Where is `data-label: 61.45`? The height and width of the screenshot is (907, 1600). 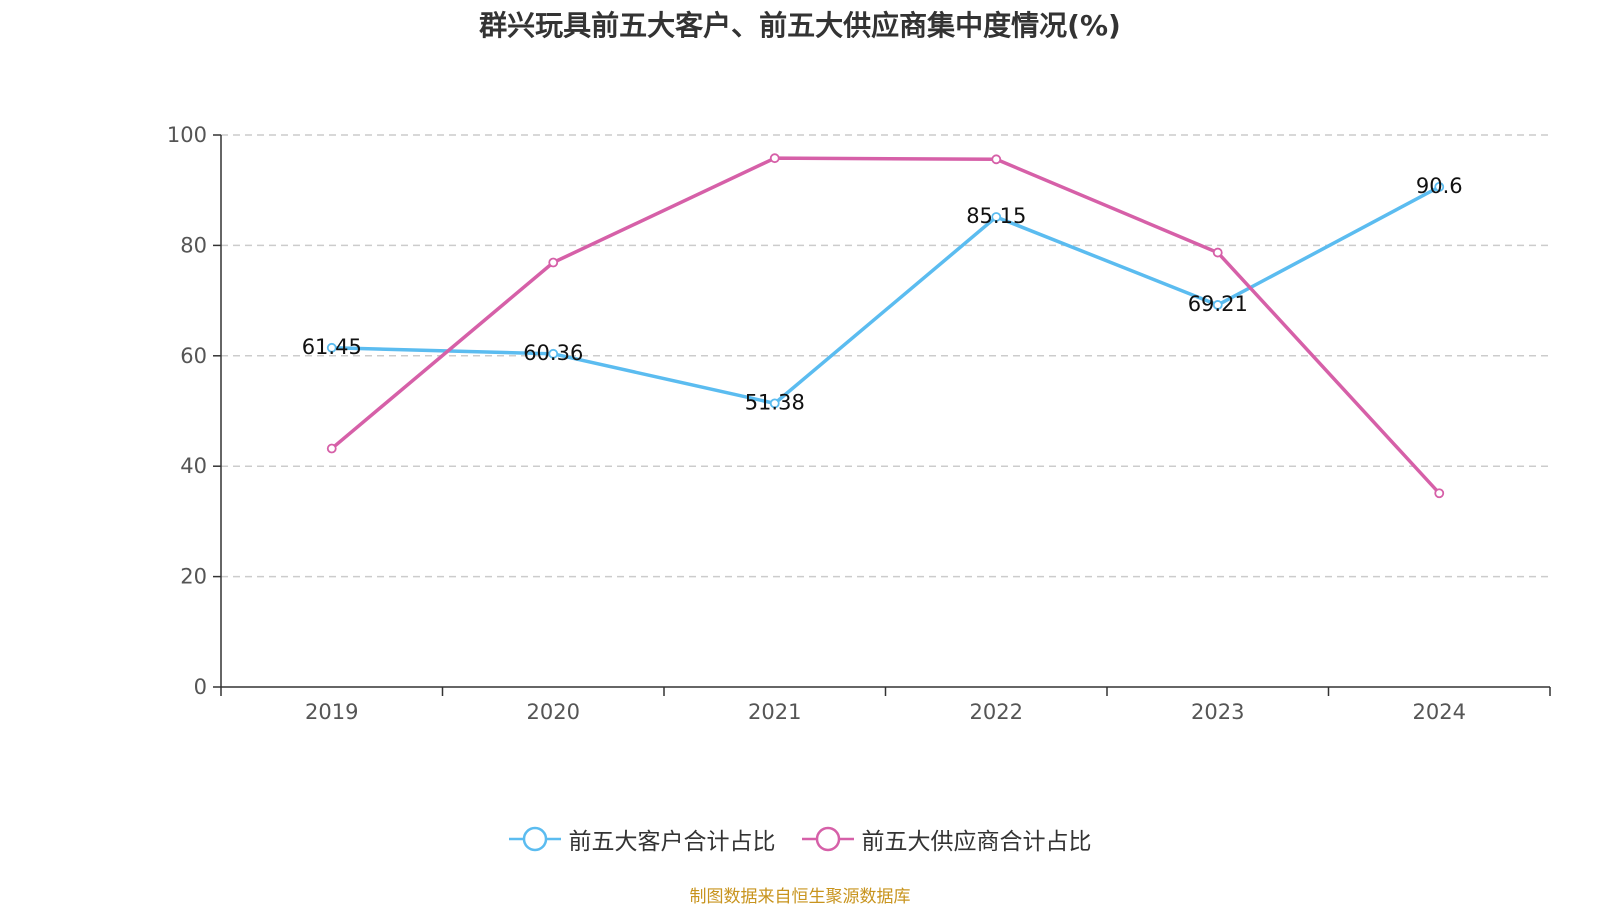 data-label: 61.45 is located at coordinates (332, 347).